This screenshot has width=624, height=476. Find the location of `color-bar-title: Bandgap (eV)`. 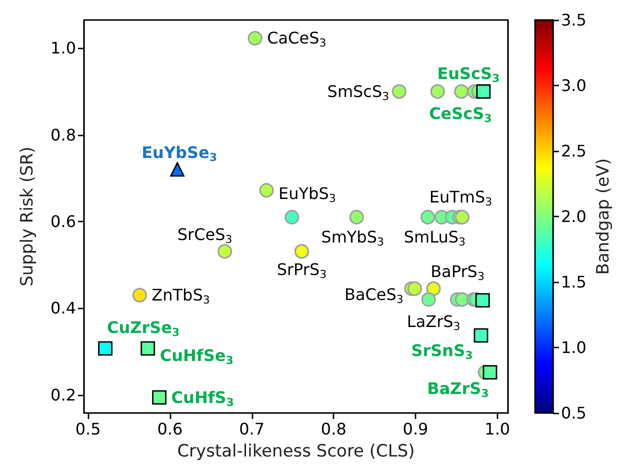

color-bar-title: Bandgap (eV) is located at coordinates (604, 216).